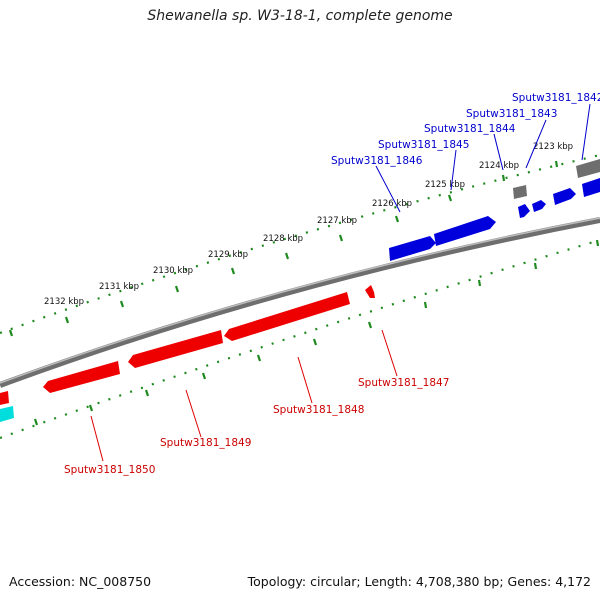 This screenshot has height=600, width=600. I want to click on gene-label-Sputw3181_1845: Sputw3181_1845, so click(423, 145).